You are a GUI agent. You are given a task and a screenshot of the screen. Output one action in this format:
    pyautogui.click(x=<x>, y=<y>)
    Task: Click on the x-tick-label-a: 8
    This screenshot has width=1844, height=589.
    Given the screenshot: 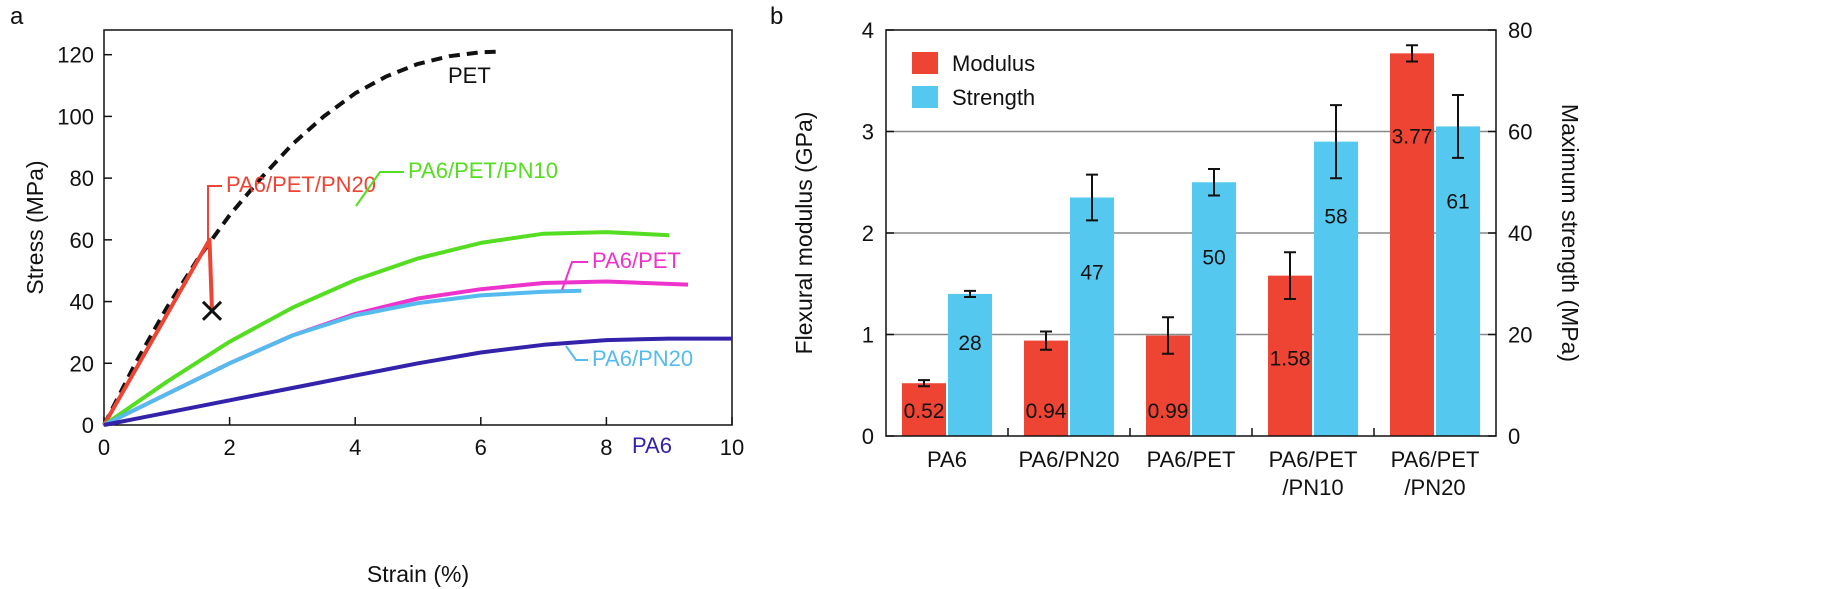 What is the action you would take?
    pyautogui.click(x=606, y=447)
    